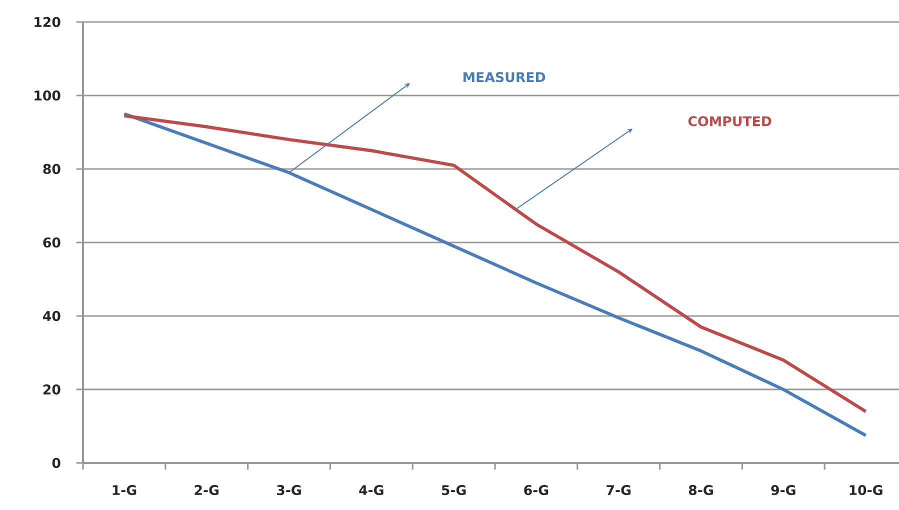 The image size is (899, 510). What do you see at coordinates (536, 490) in the screenshot?
I see `x-tick-label: 6-G` at bounding box center [536, 490].